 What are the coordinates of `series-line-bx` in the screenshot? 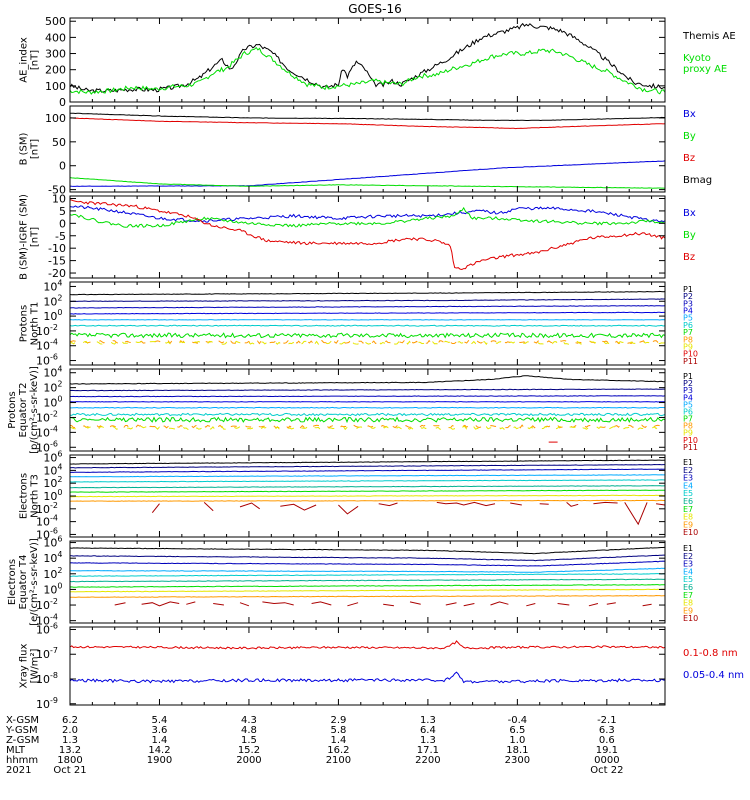 It's located at (367, 214).